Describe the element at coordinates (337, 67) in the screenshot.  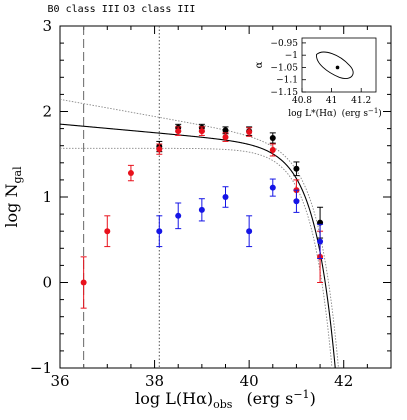
I see `inset-best-fit-point` at that location.